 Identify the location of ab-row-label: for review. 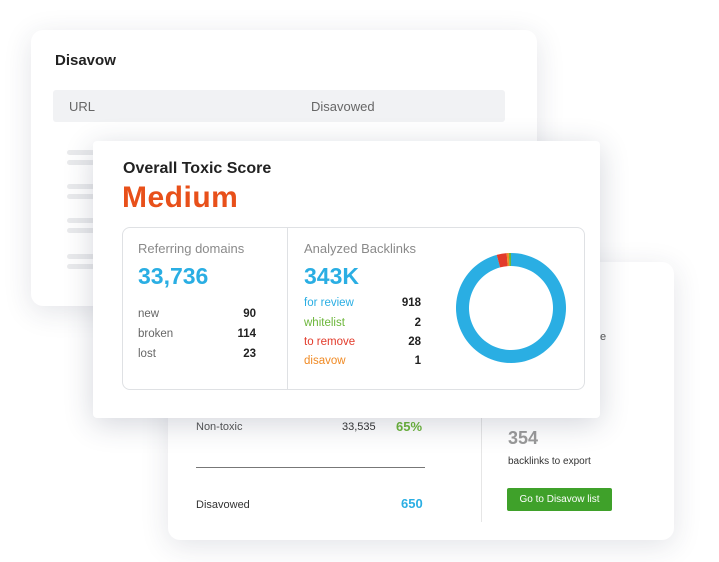
(329, 303).